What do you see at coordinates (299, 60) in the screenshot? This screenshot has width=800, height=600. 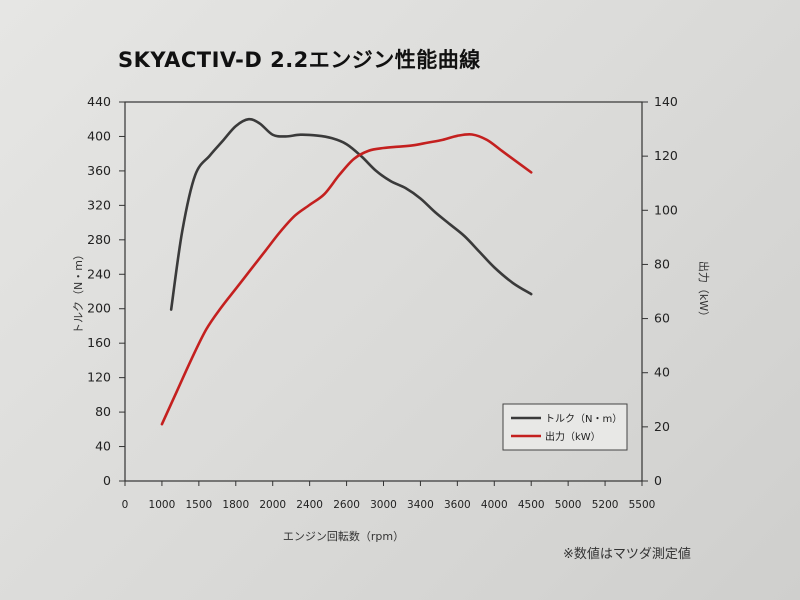 I see `chart-title: SKYACTIV-D 2.2エンジン性能曲線` at bounding box center [299, 60].